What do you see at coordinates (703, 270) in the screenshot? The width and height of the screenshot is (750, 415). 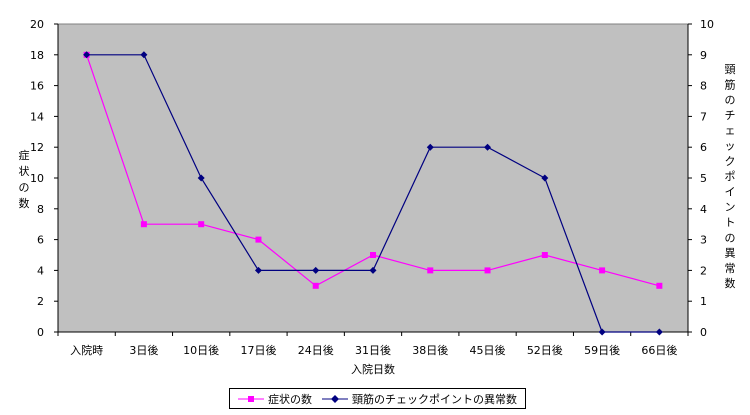 I see `right-tick-label: 2` at bounding box center [703, 270].